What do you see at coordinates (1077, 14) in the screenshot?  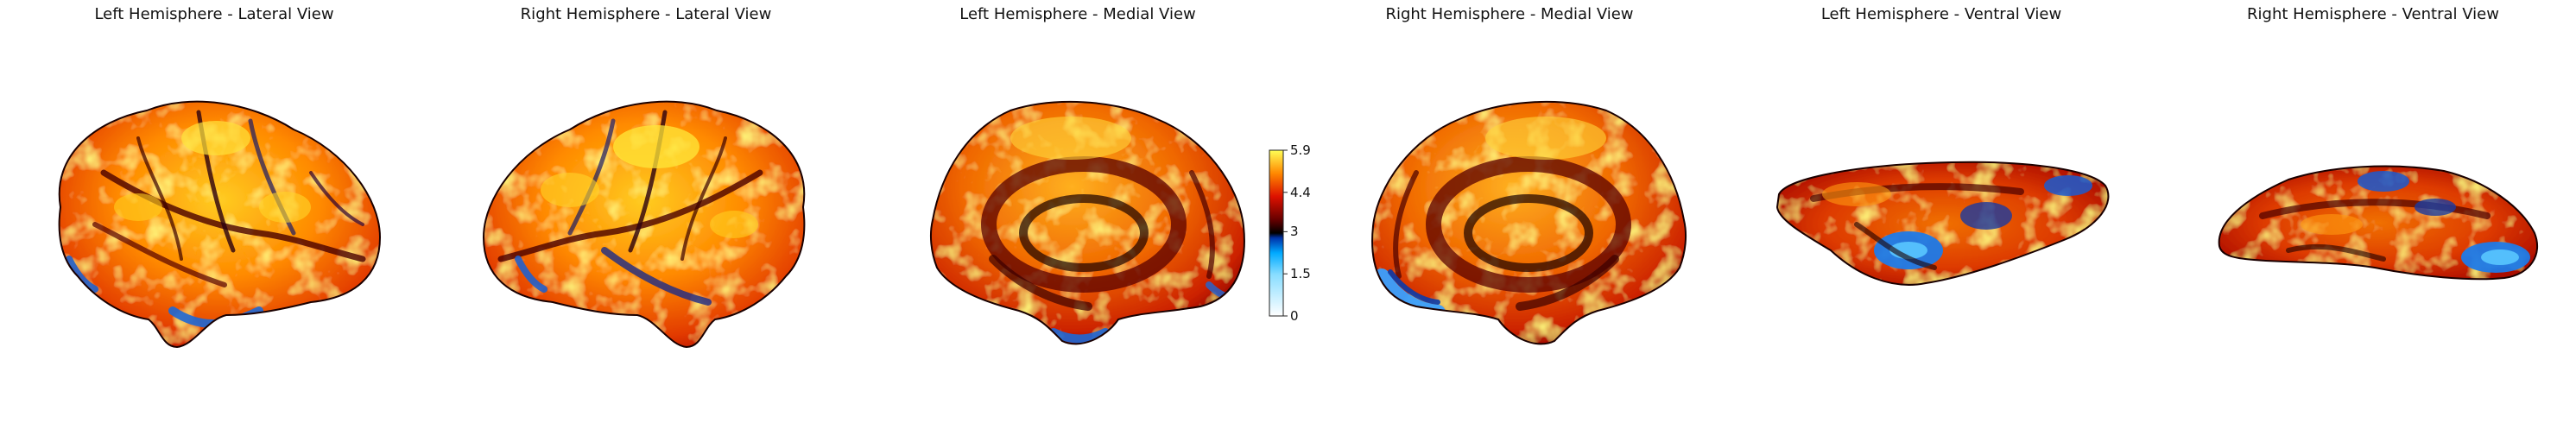 I see `panel-title-left-medial: Left Hemisphere - Medial View` at bounding box center [1077, 14].